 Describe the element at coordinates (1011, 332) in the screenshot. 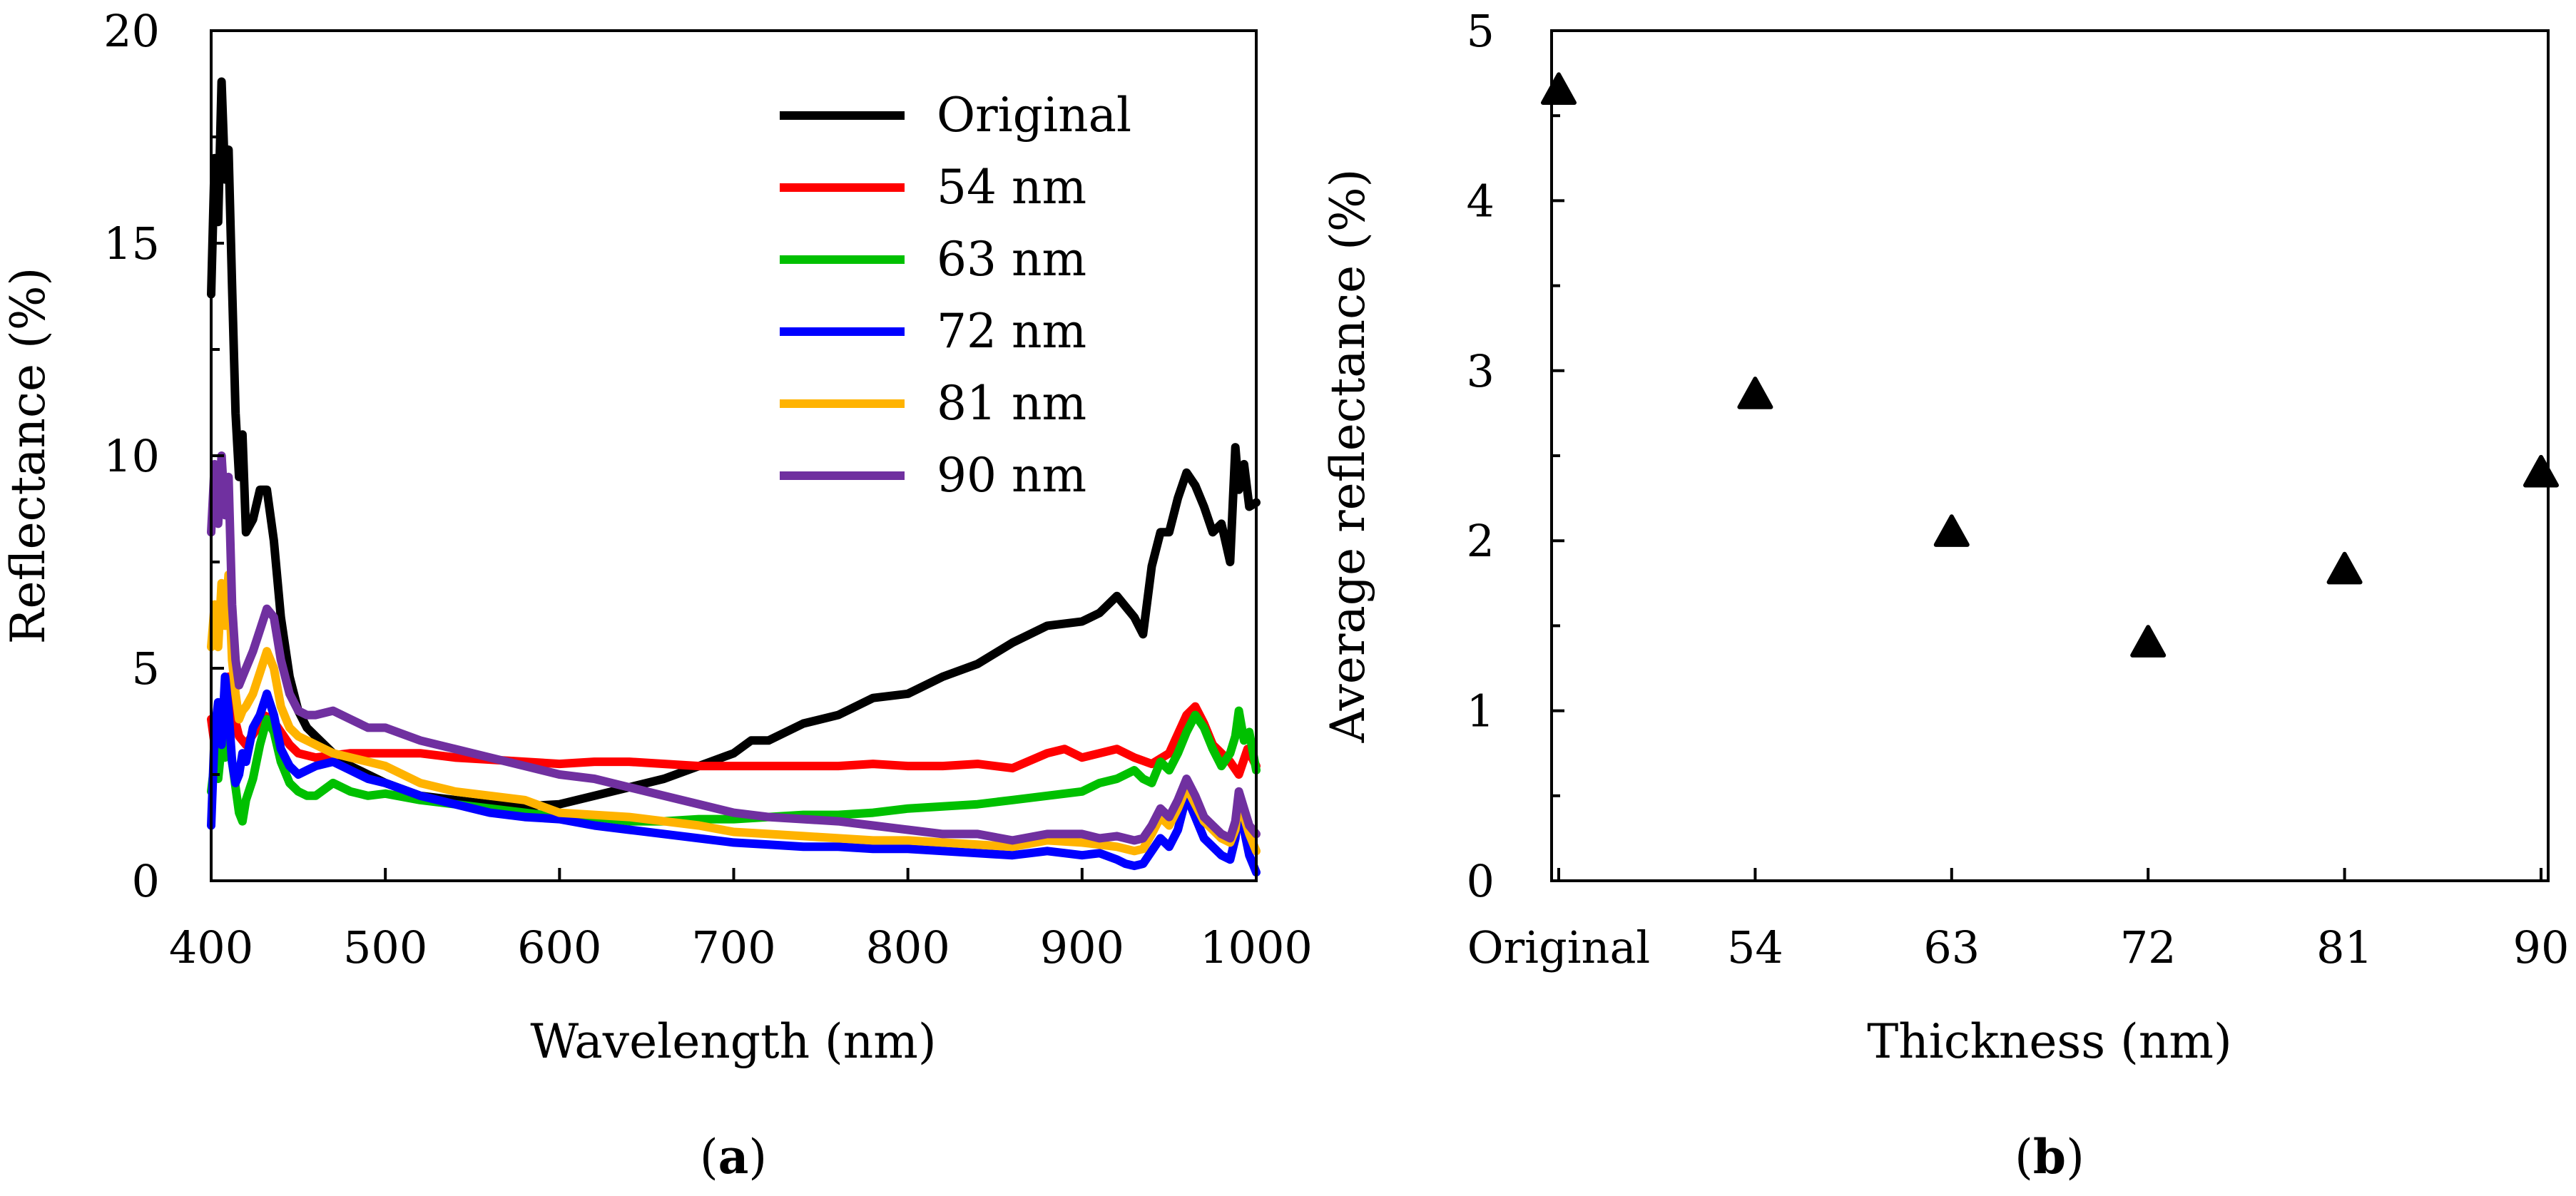

I see `legend-label: 72 nm` at that location.